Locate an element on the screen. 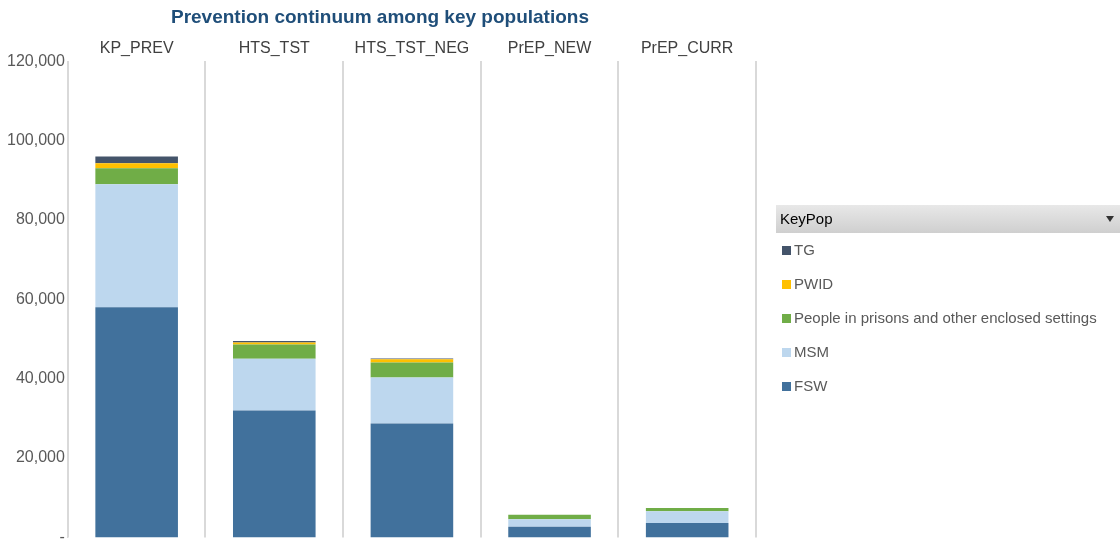  y-tick-label: - is located at coordinates (62, 536).